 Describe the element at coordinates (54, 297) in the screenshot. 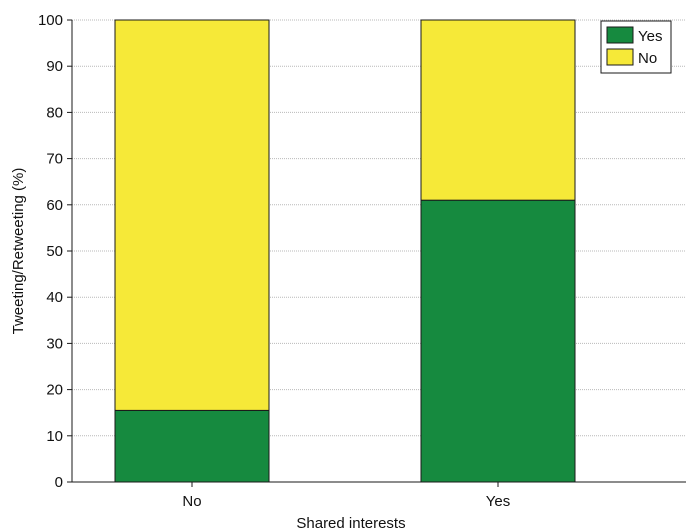

I see `y-tick-label: 40` at that location.